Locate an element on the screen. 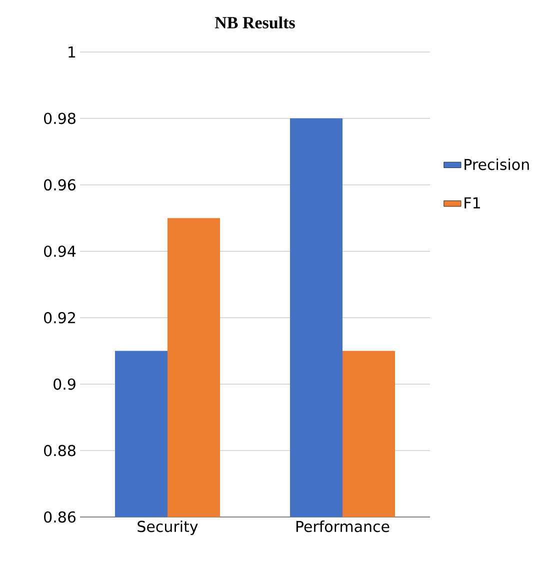 This screenshot has width=556, height=562. y-tick-label: 0.98 is located at coordinates (60, 118).